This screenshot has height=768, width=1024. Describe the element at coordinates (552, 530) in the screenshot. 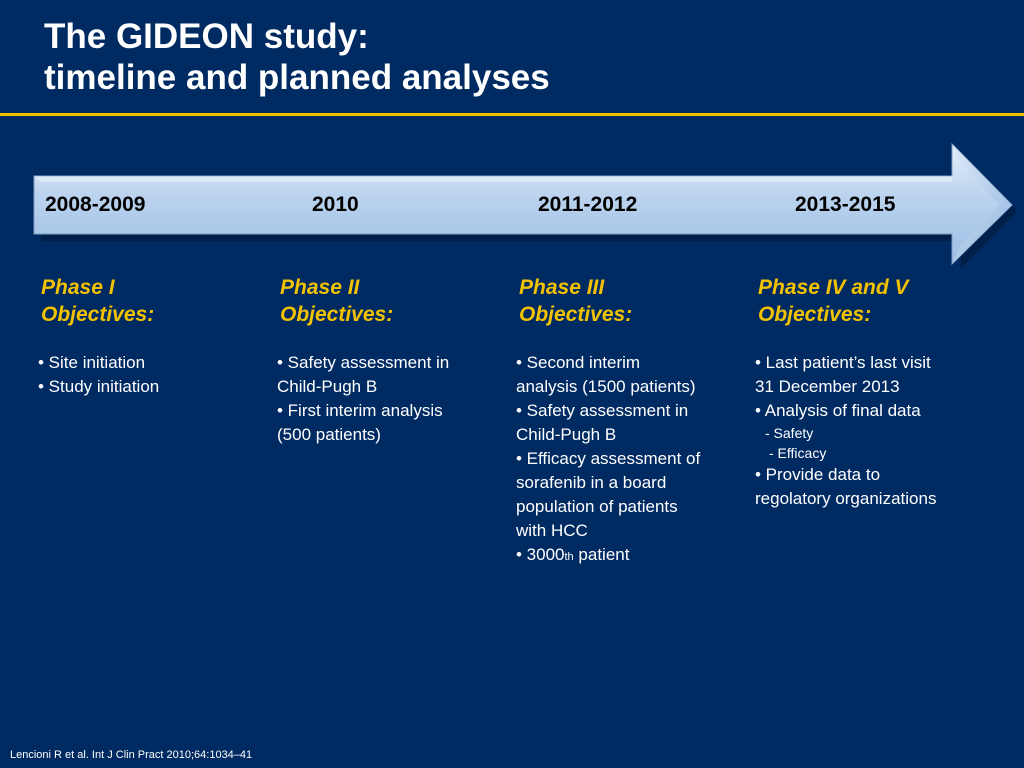

I see `list-item: with HCC` at that location.